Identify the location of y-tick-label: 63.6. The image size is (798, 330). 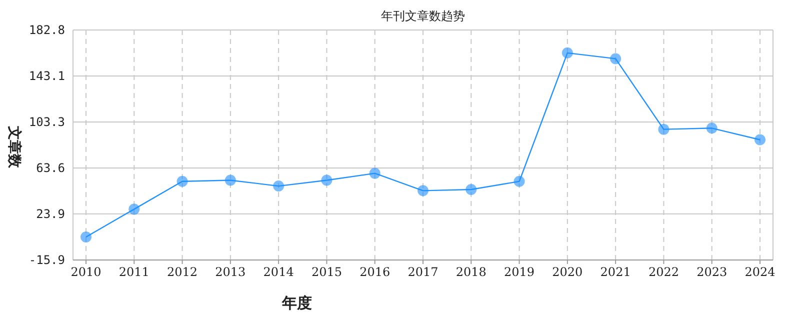
(50, 167).